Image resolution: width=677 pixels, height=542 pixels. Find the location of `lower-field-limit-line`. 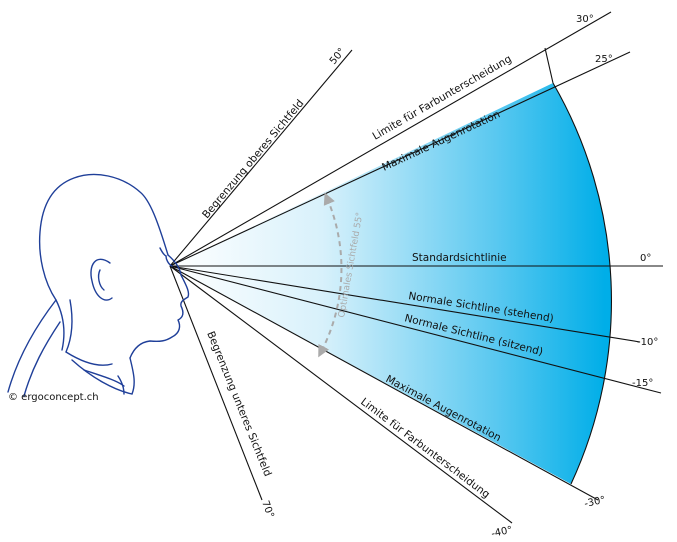

lower-field-limit-line is located at coordinates (216, 383).